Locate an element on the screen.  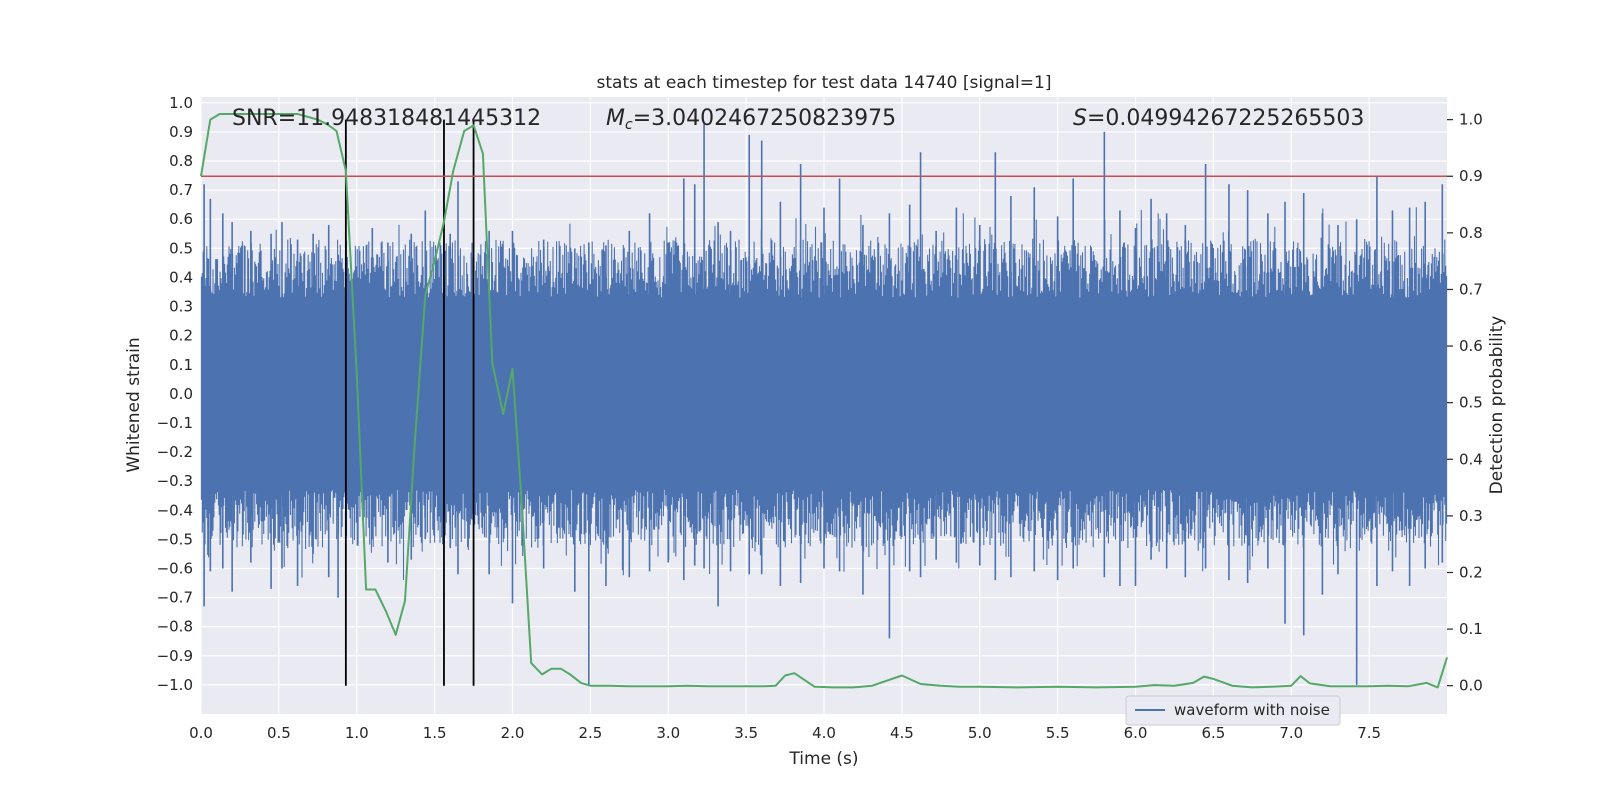
x-tick-10: 5.0 is located at coordinates (980, 733).